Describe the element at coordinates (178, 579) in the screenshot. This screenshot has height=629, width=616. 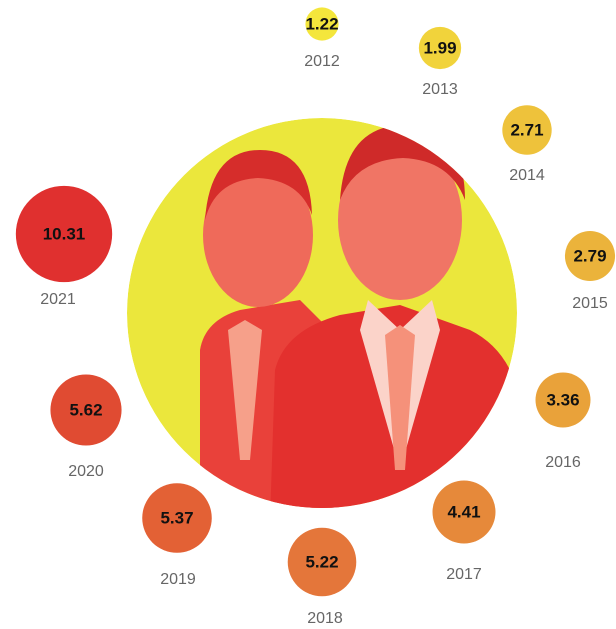
I see `year-label: 2019` at that location.